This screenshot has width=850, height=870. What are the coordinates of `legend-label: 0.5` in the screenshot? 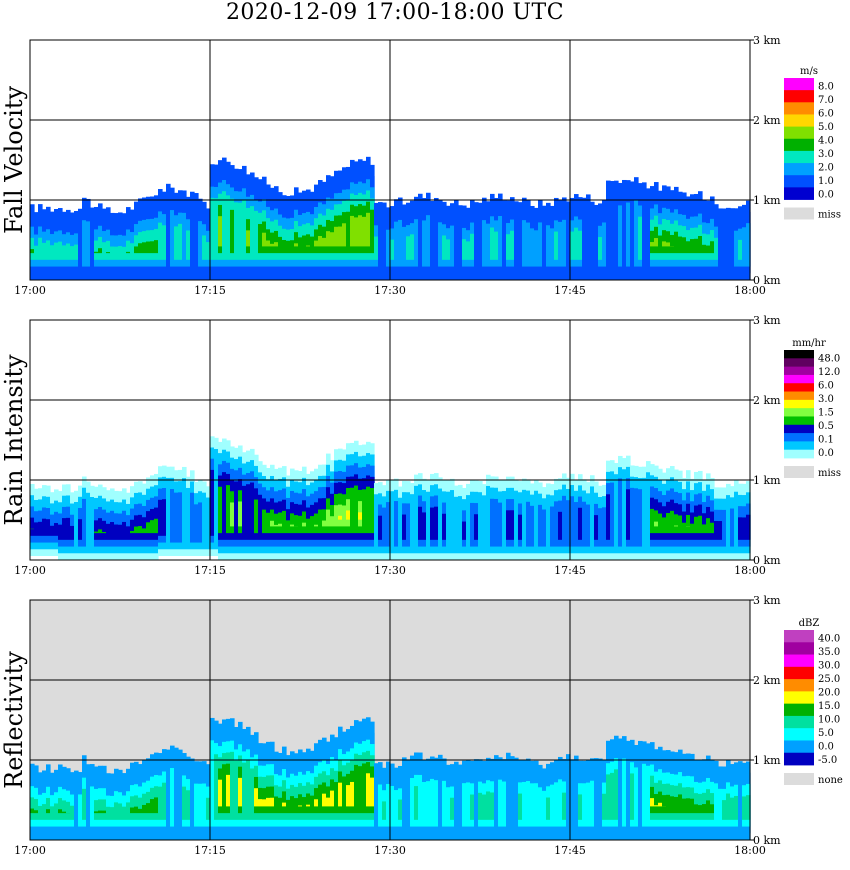 It's located at (826, 426).